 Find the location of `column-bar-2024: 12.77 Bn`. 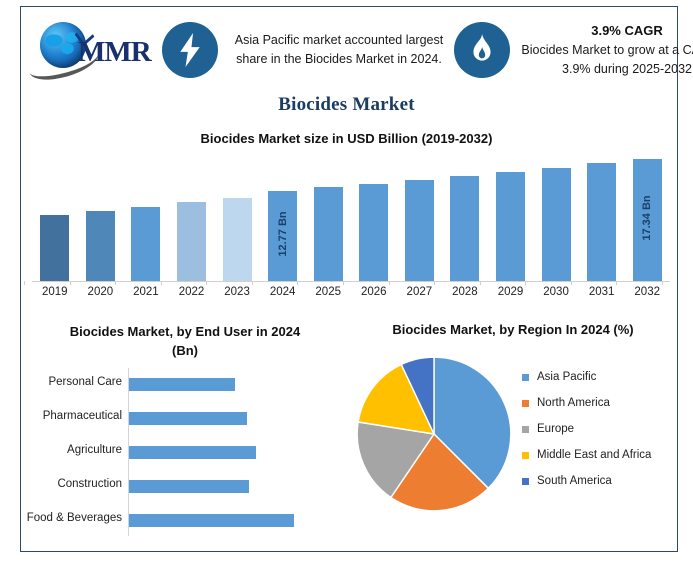

column-bar-2024: 12.77 Bn is located at coordinates (283, 236).